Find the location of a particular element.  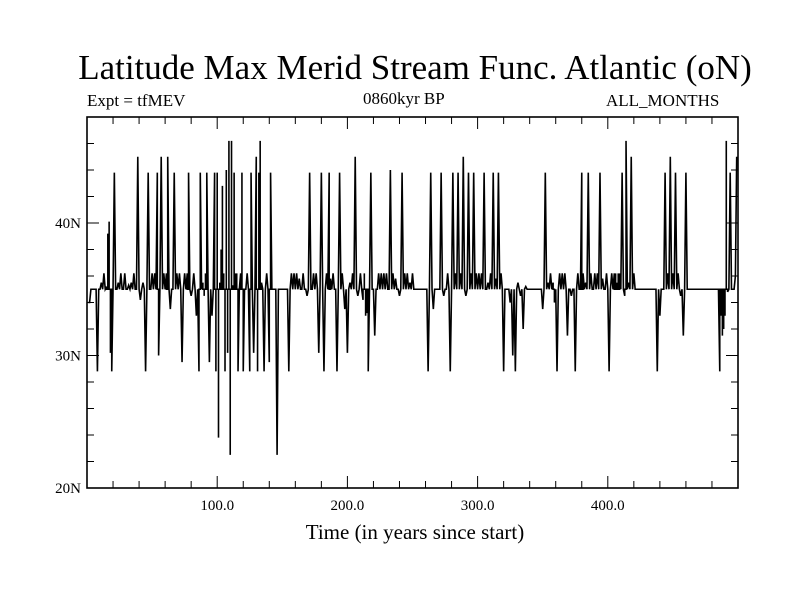

x-tick-label: 400.0 is located at coordinates (608, 506).